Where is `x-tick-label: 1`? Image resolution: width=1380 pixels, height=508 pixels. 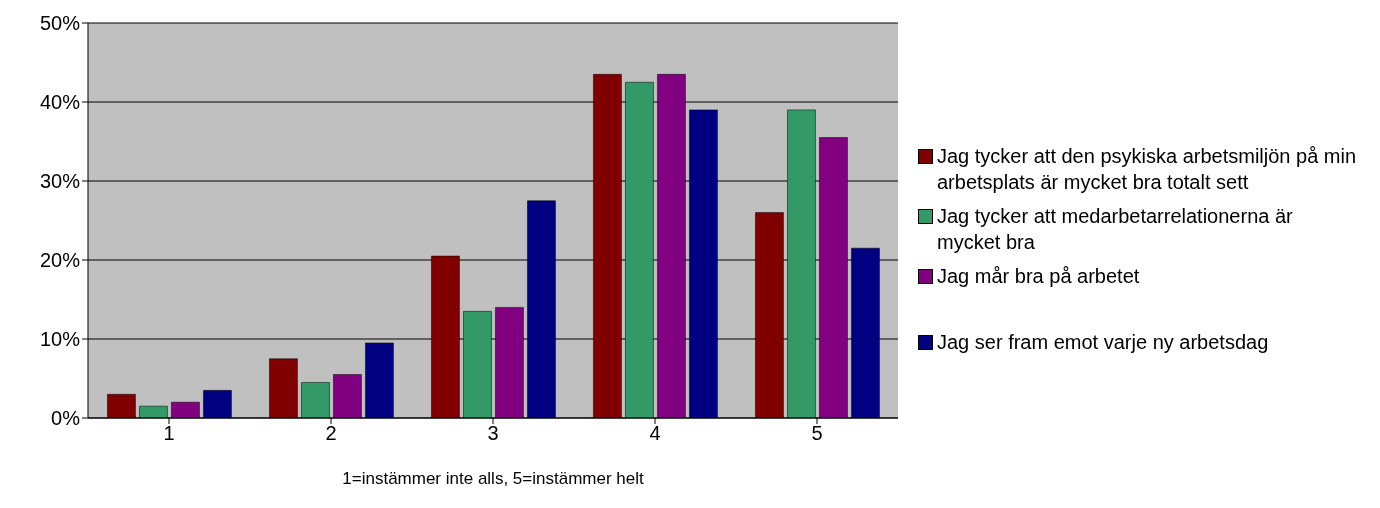 x-tick-label: 1 is located at coordinates (169, 433).